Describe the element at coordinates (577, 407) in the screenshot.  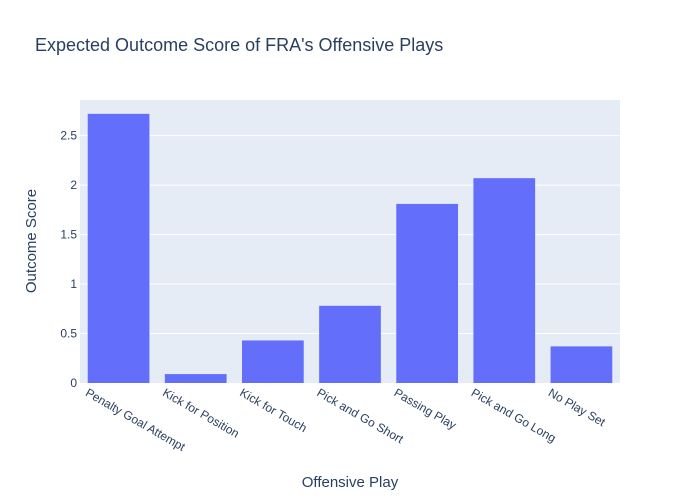
I see `x-tick-label: No Play Set` at that location.